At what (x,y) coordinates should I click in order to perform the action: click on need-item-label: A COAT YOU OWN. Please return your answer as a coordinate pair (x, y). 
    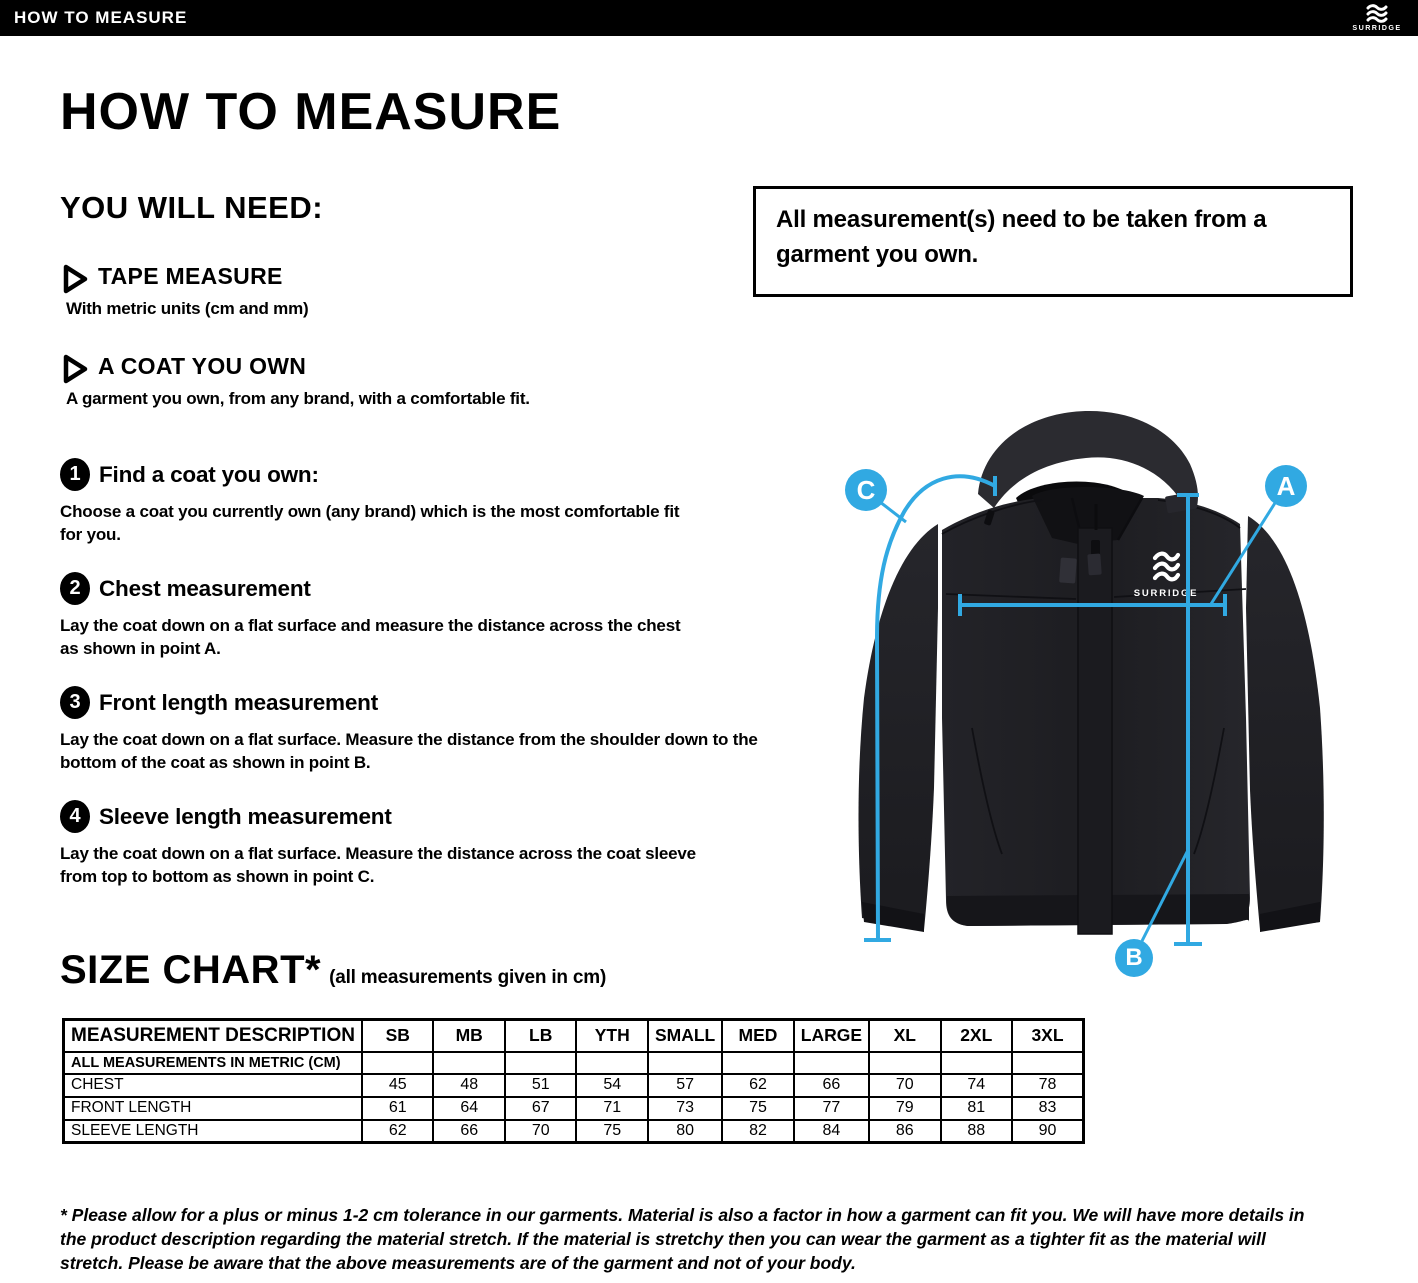
    Looking at the image, I should click on (202, 366).